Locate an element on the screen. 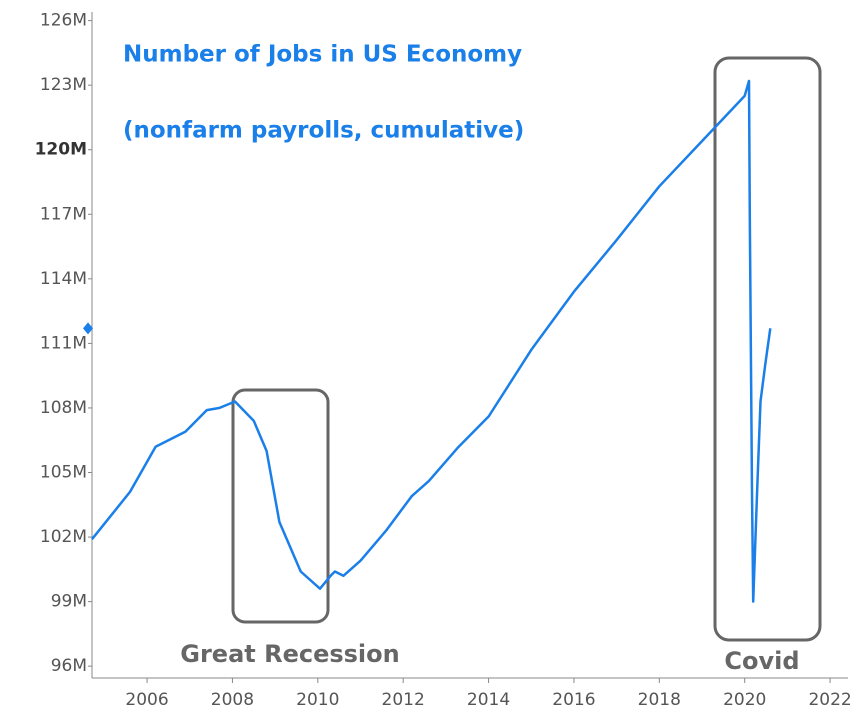 The height and width of the screenshot is (717, 851). y-tick-label: 117M is located at coordinates (63, 214).